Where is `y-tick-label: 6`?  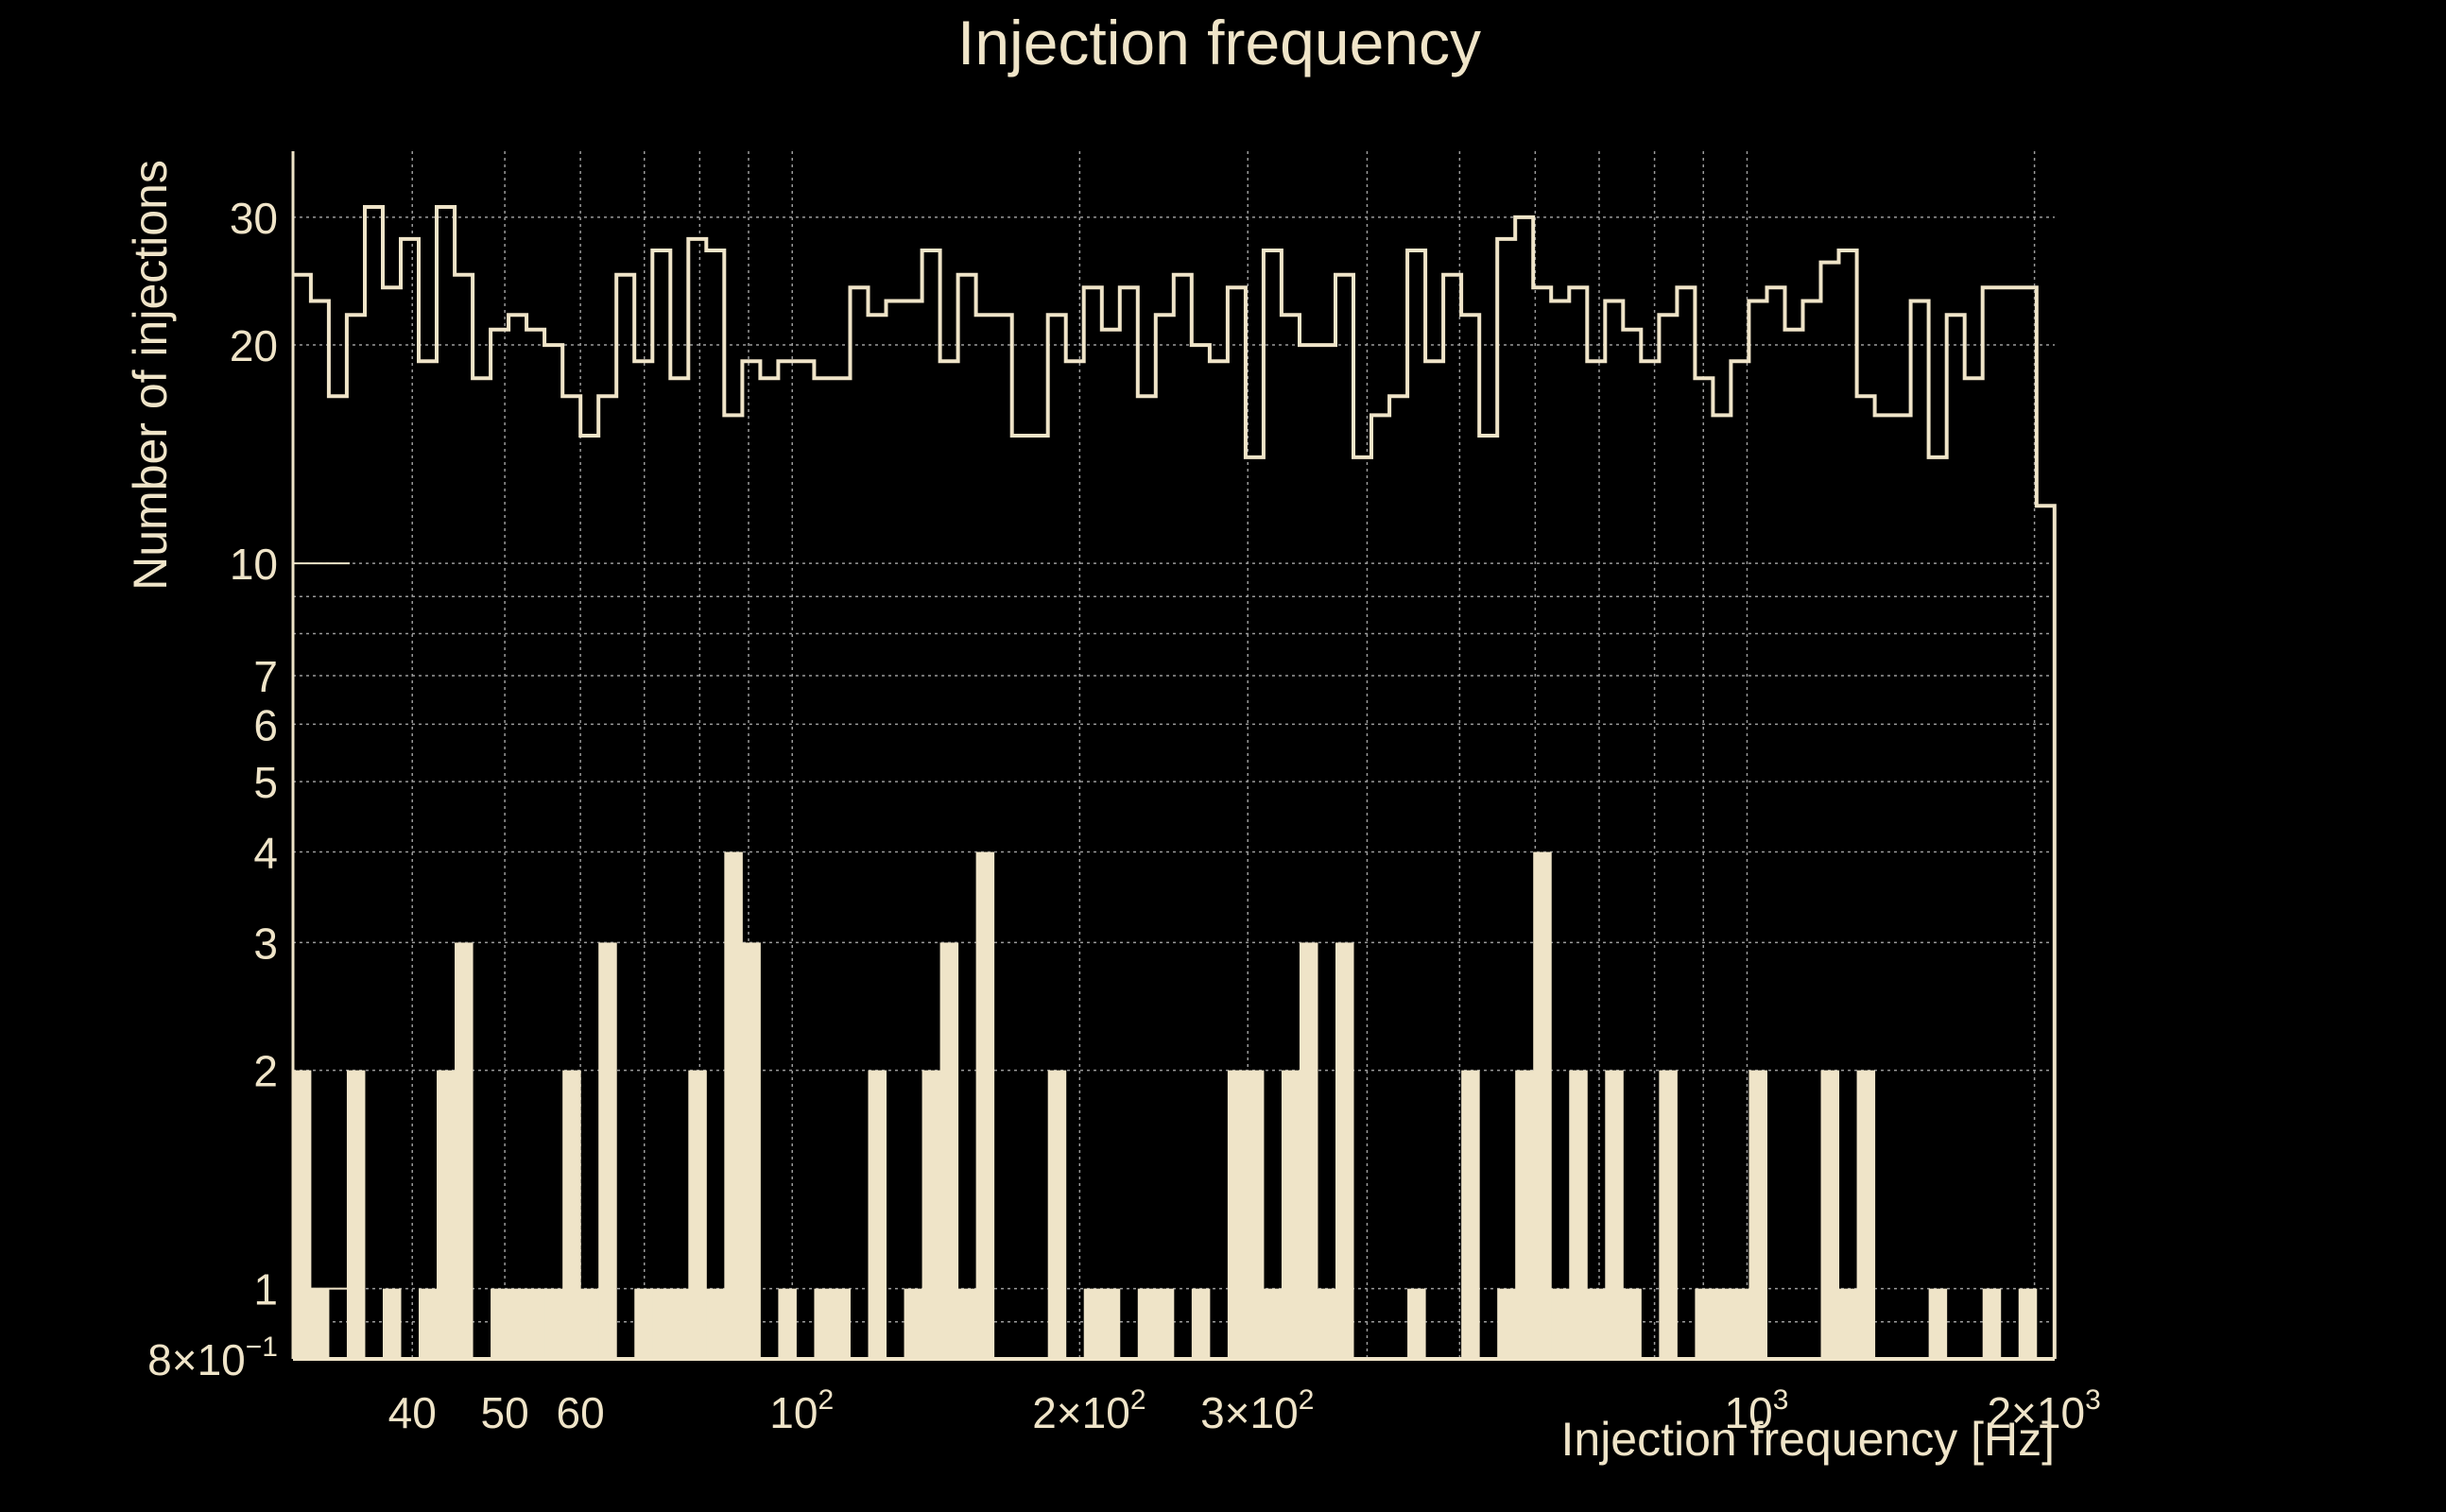
y-tick-label: 6 is located at coordinates (265, 724).